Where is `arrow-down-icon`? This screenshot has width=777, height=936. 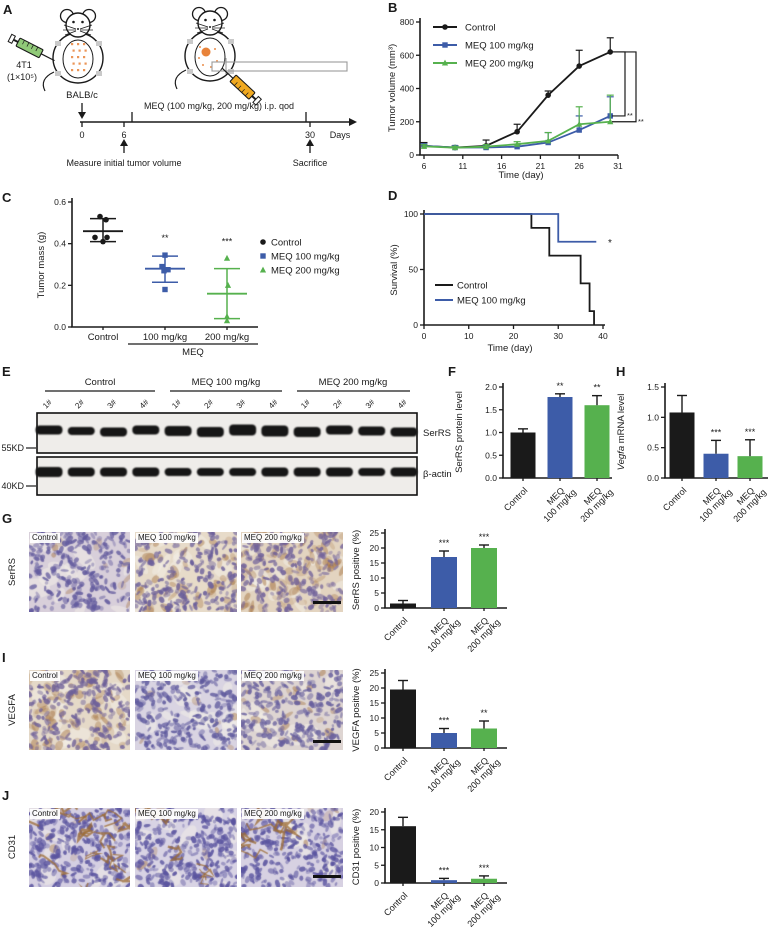
arrow-down-icon is located at coordinates (82, 115).